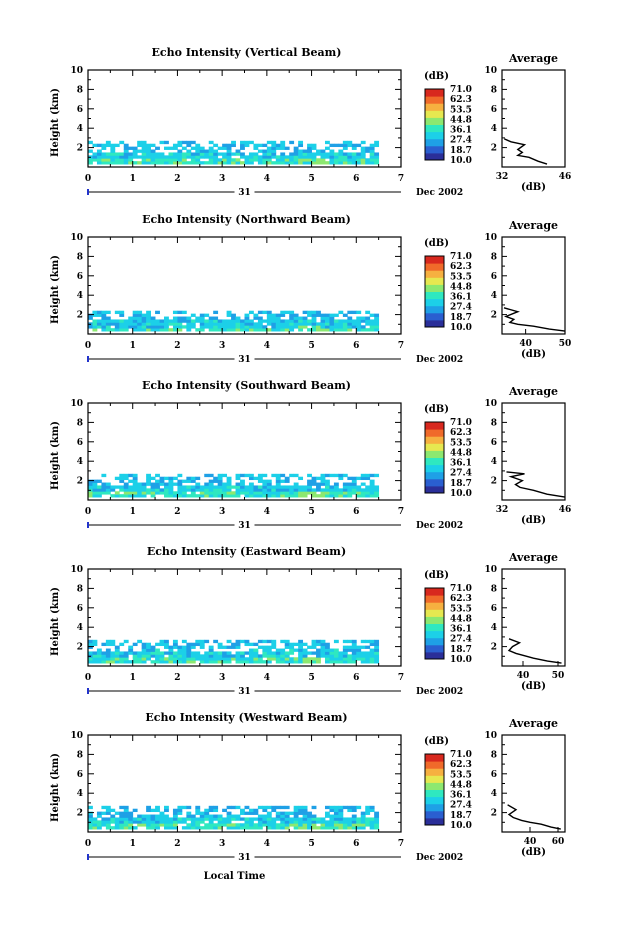  I want to click on average-profile-line, so click(526, 151).